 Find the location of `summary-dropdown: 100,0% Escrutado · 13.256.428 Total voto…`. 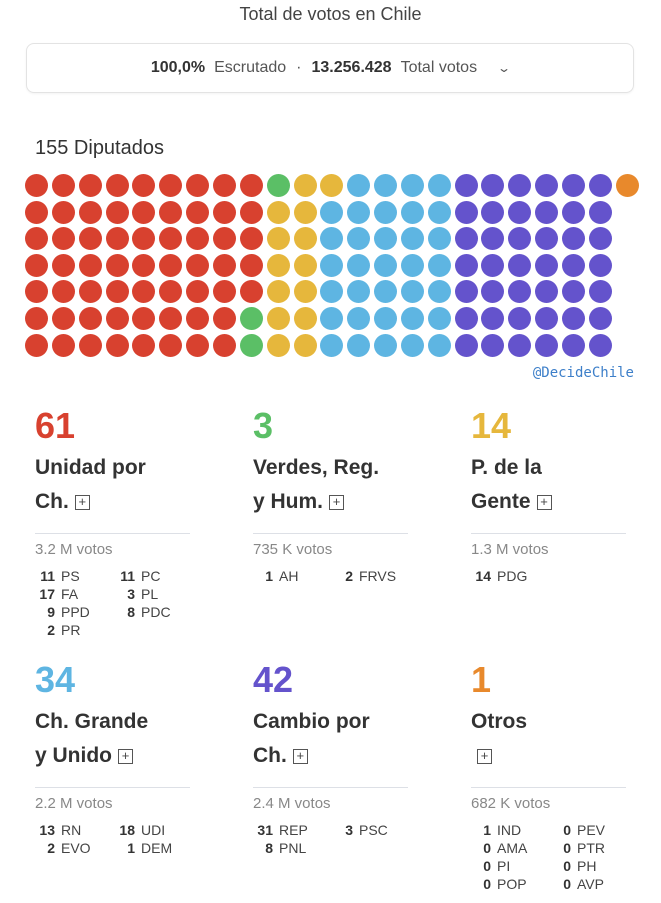

summary-dropdown: 100,0% Escrutado · 13.256.428 Total voto… is located at coordinates (330, 68).